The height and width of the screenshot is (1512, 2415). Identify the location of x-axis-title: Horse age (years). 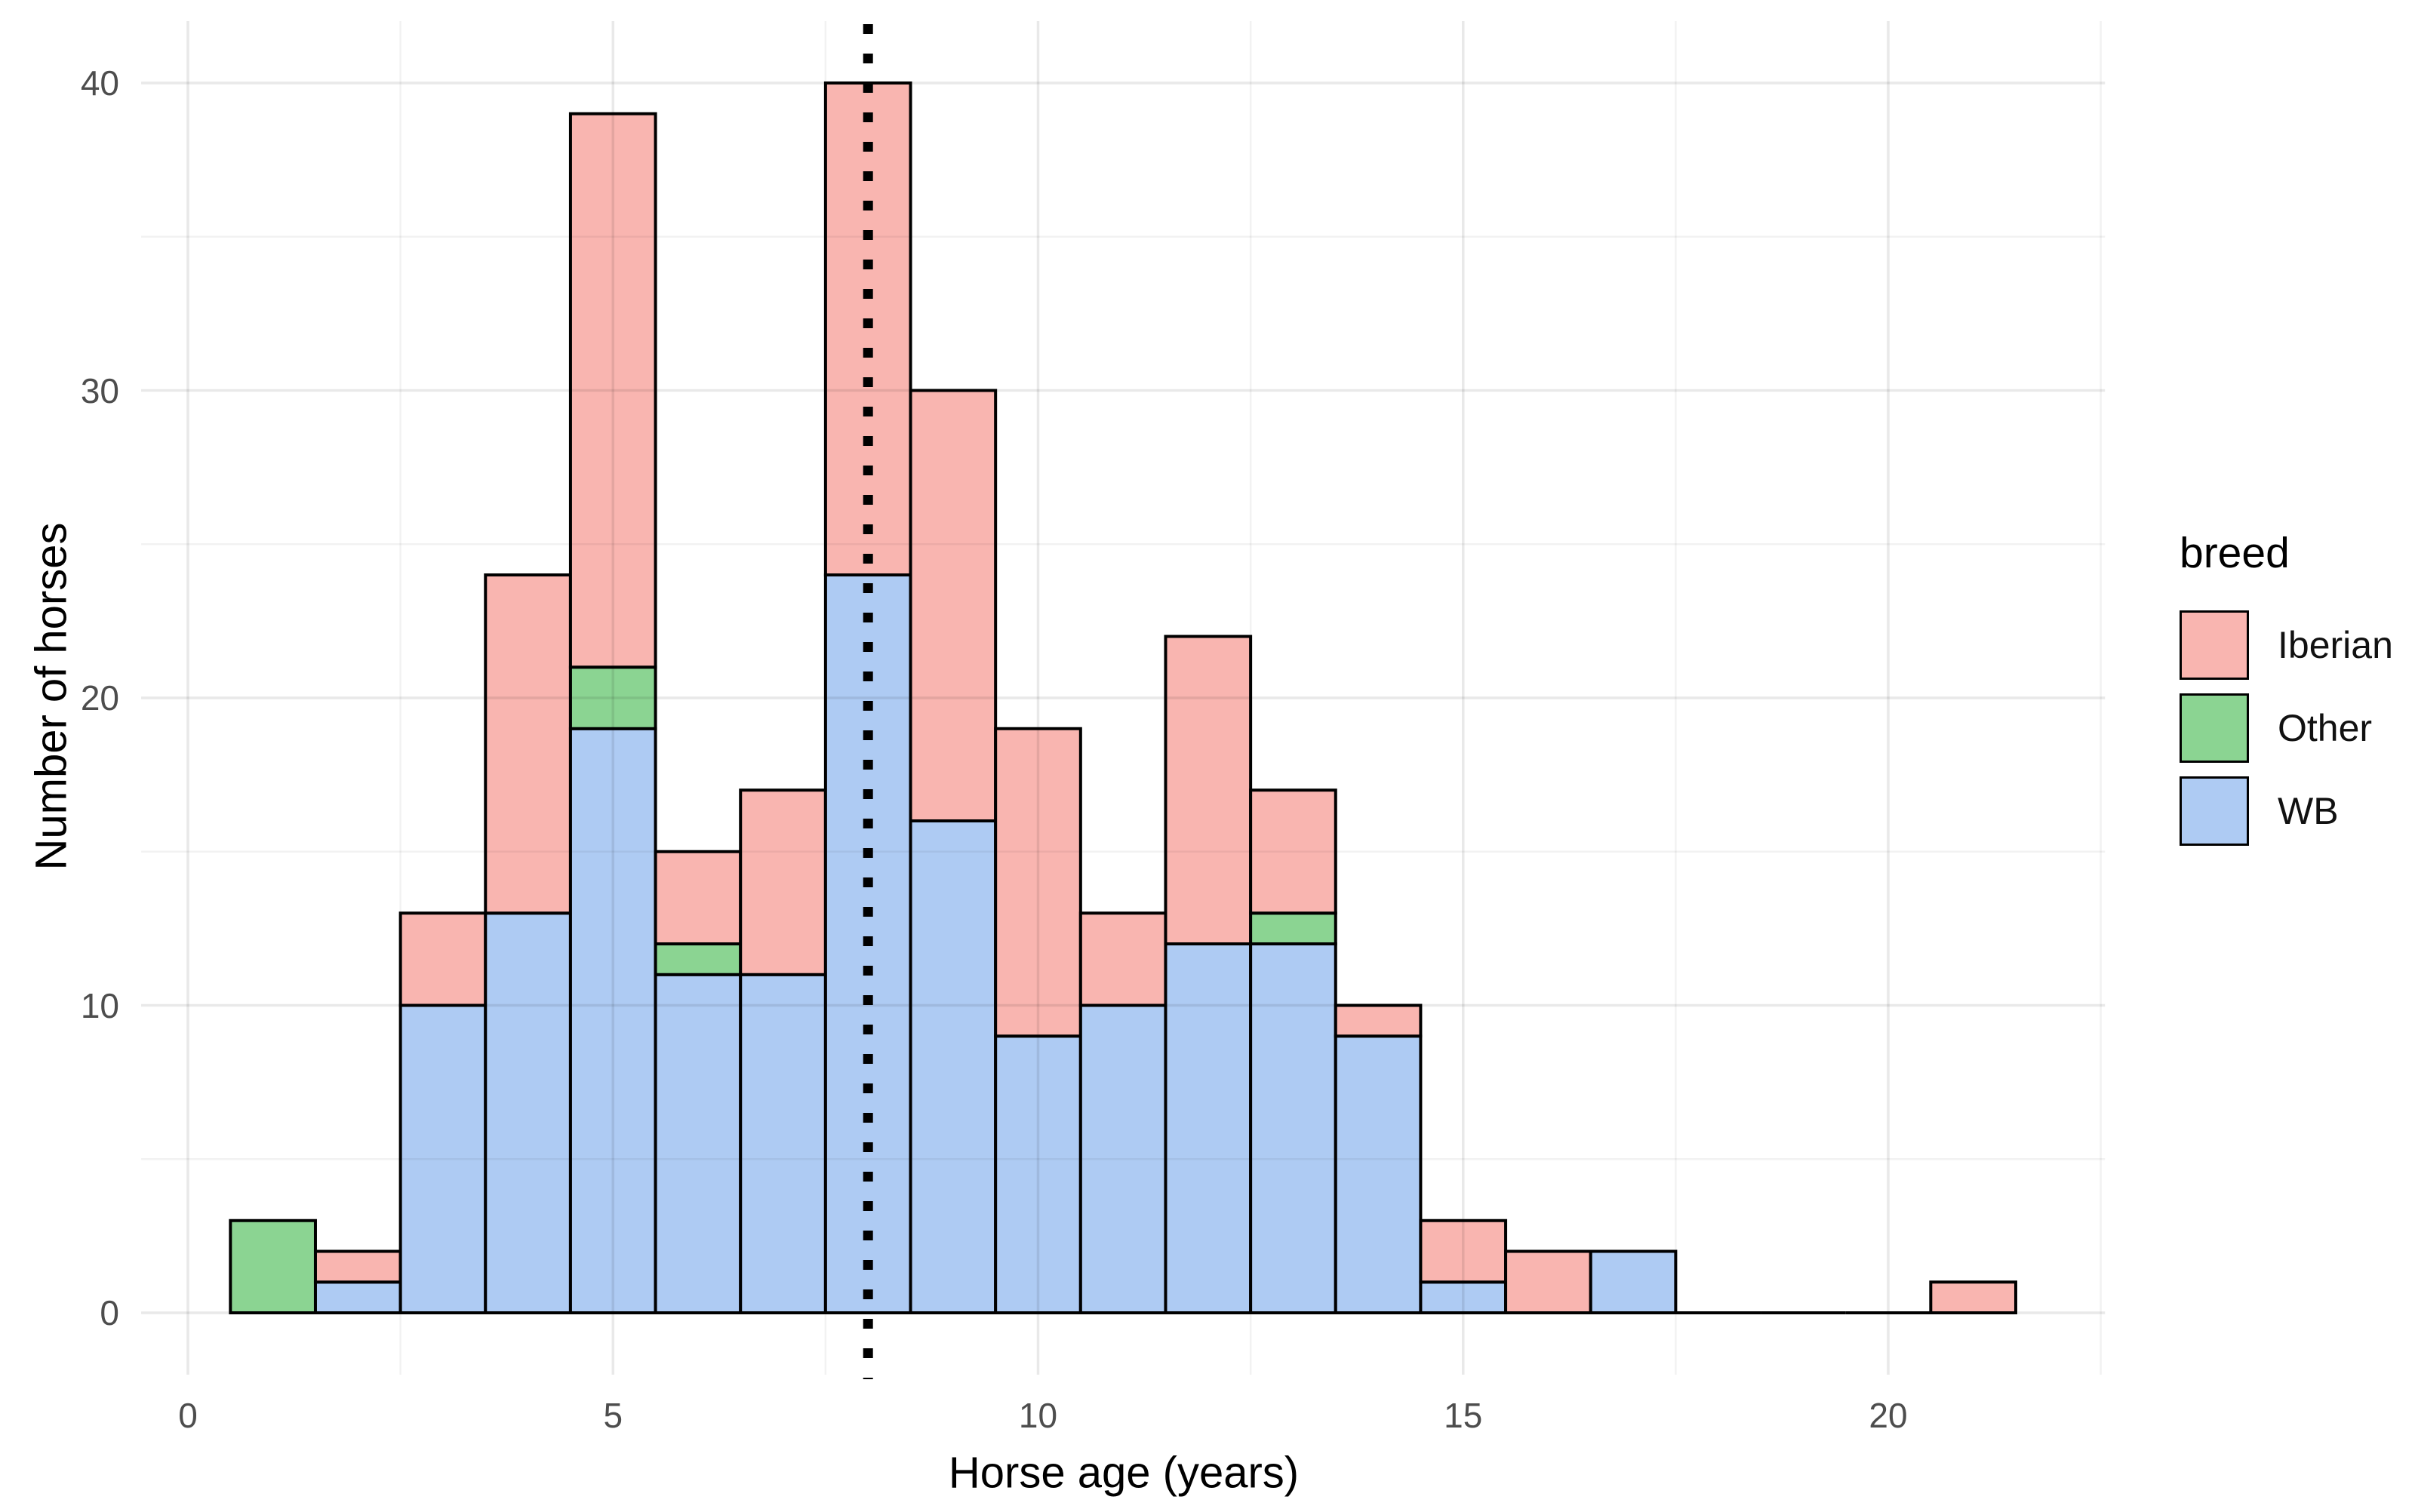
(1124, 1473).